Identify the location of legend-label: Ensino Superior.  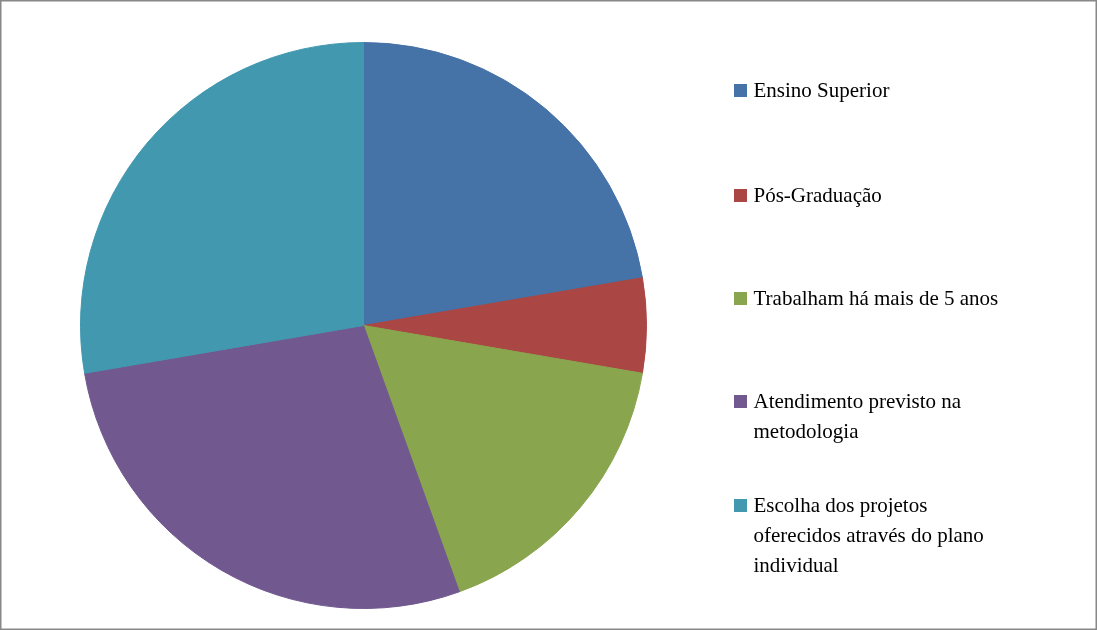
(821, 89).